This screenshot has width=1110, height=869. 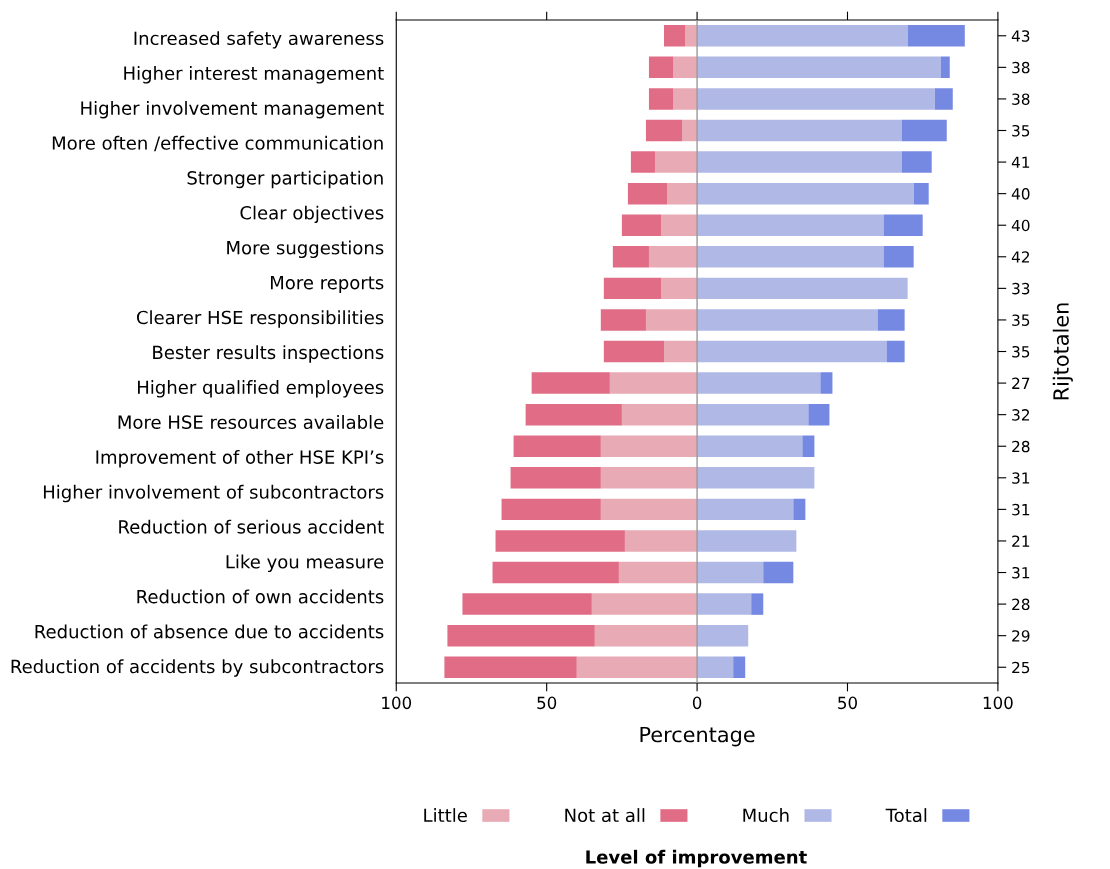 What do you see at coordinates (285, 179) in the screenshot?
I see `text: Stronger participation` at bounding box center [285, 179].